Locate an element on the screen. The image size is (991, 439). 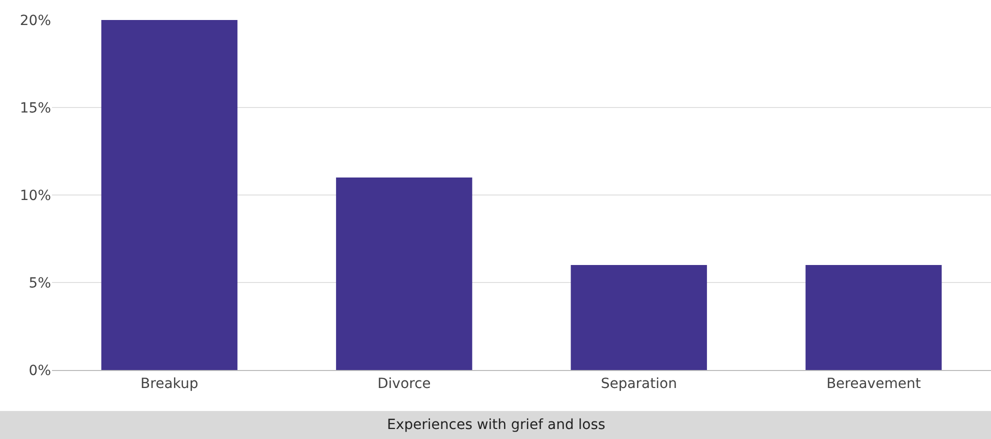
x-tick-label: Breakup is located at coordinates (169, 384).